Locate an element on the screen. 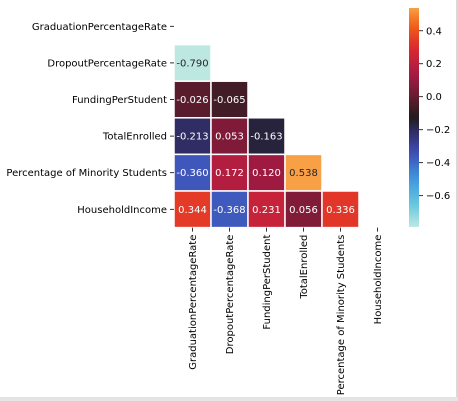  colorbar-tick-label: 0.0 is located at coordinates (434, 97).